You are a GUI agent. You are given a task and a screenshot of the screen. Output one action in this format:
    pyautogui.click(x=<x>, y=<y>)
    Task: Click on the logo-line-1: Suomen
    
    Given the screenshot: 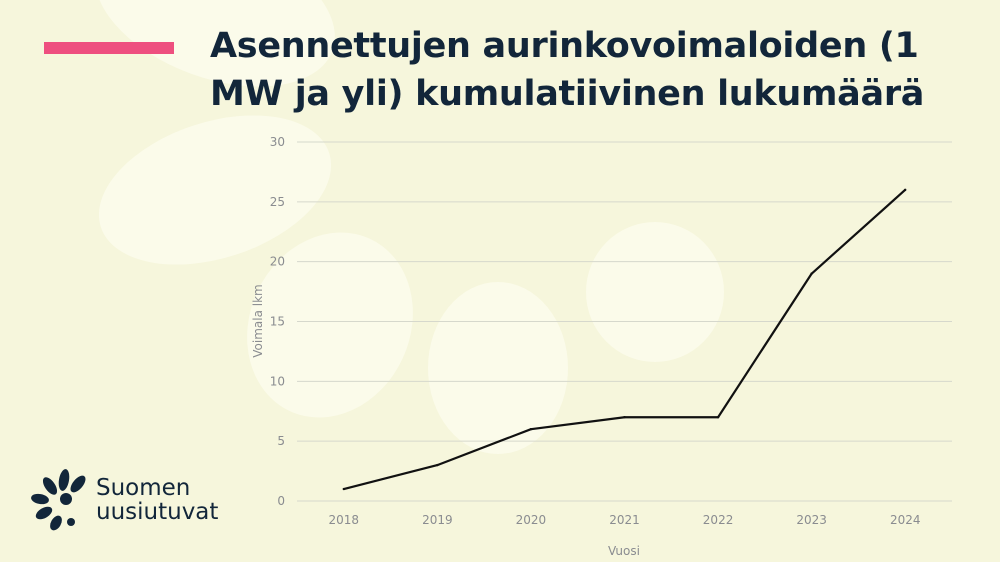 What is the action you would take?
    pyautogui.click(x=143, y=488)
    